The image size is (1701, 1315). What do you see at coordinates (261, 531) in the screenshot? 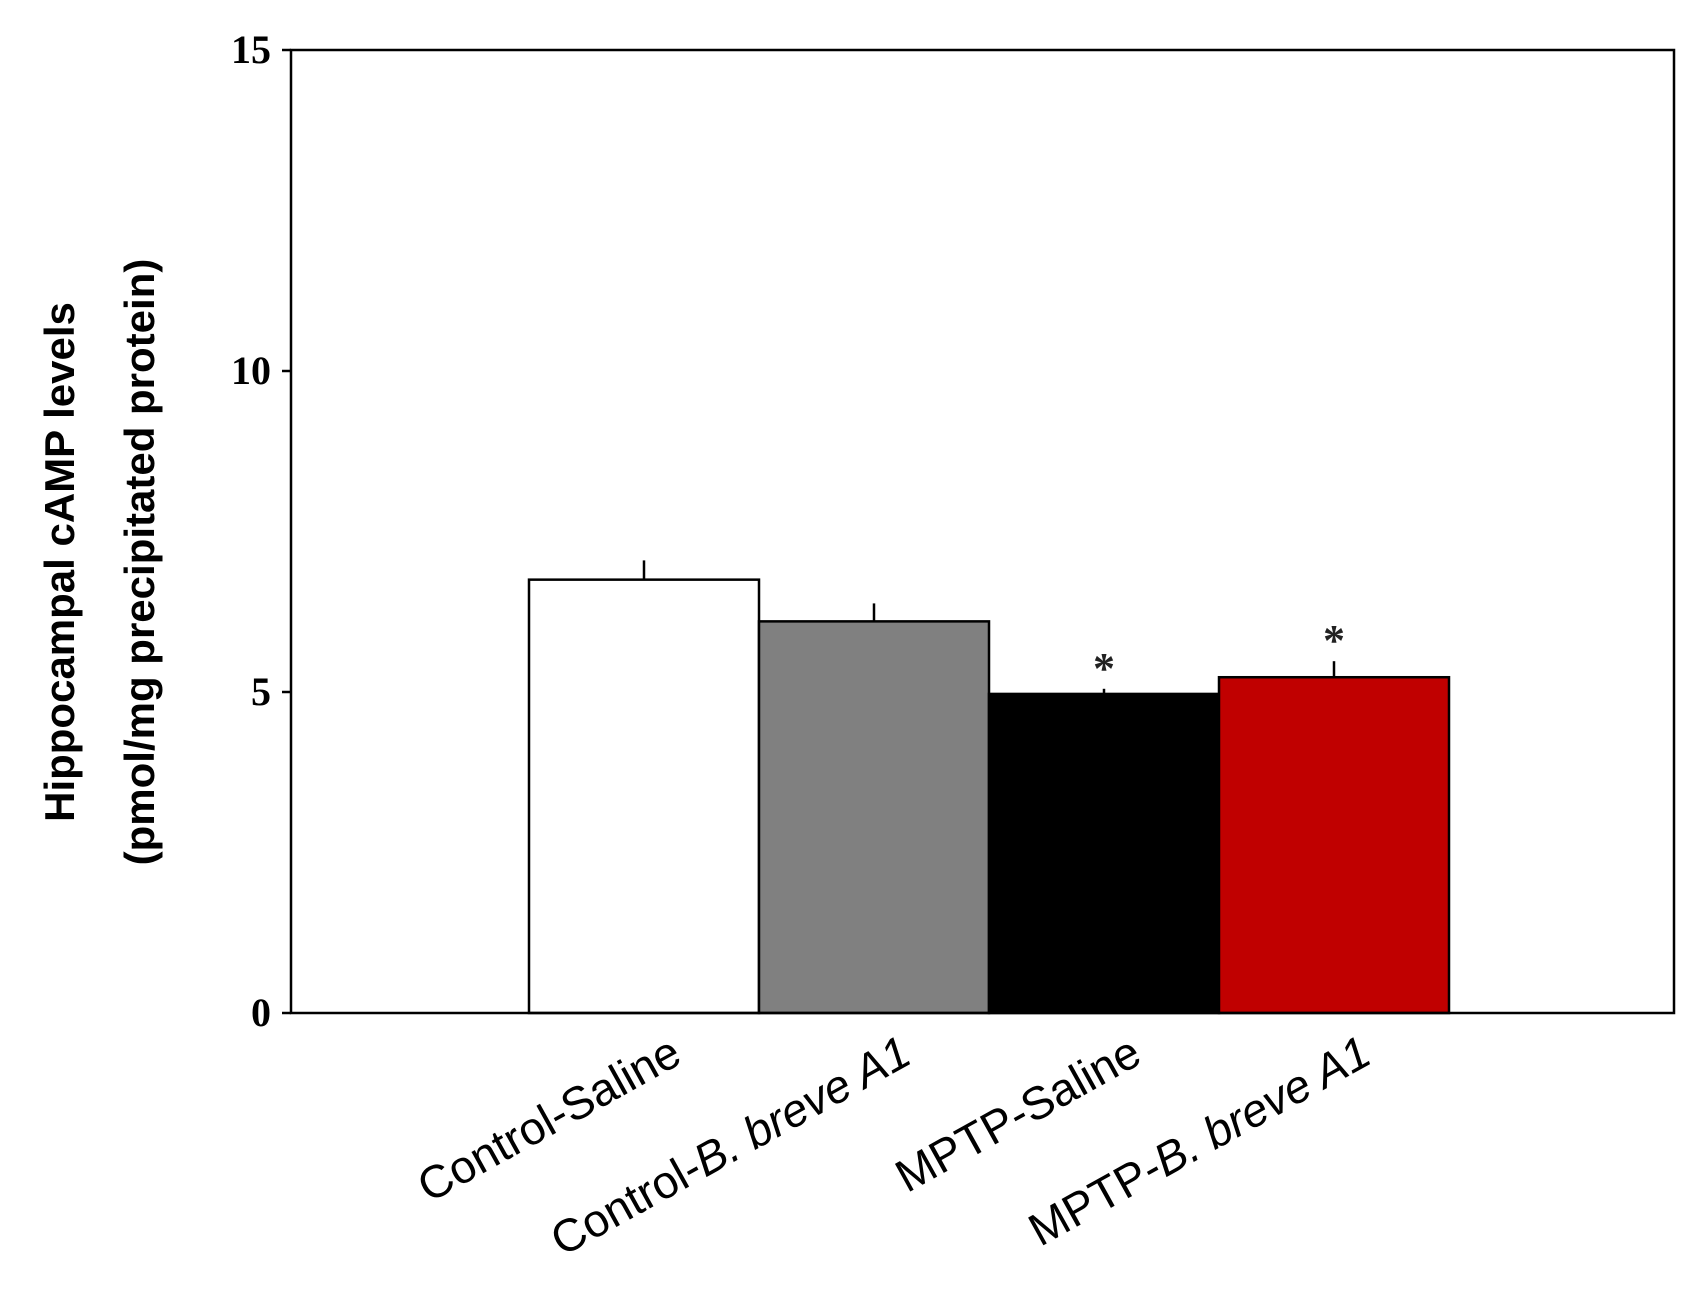
I see `y-axis-ticks: 0 5 10 15` at bounding box center [261, 531].